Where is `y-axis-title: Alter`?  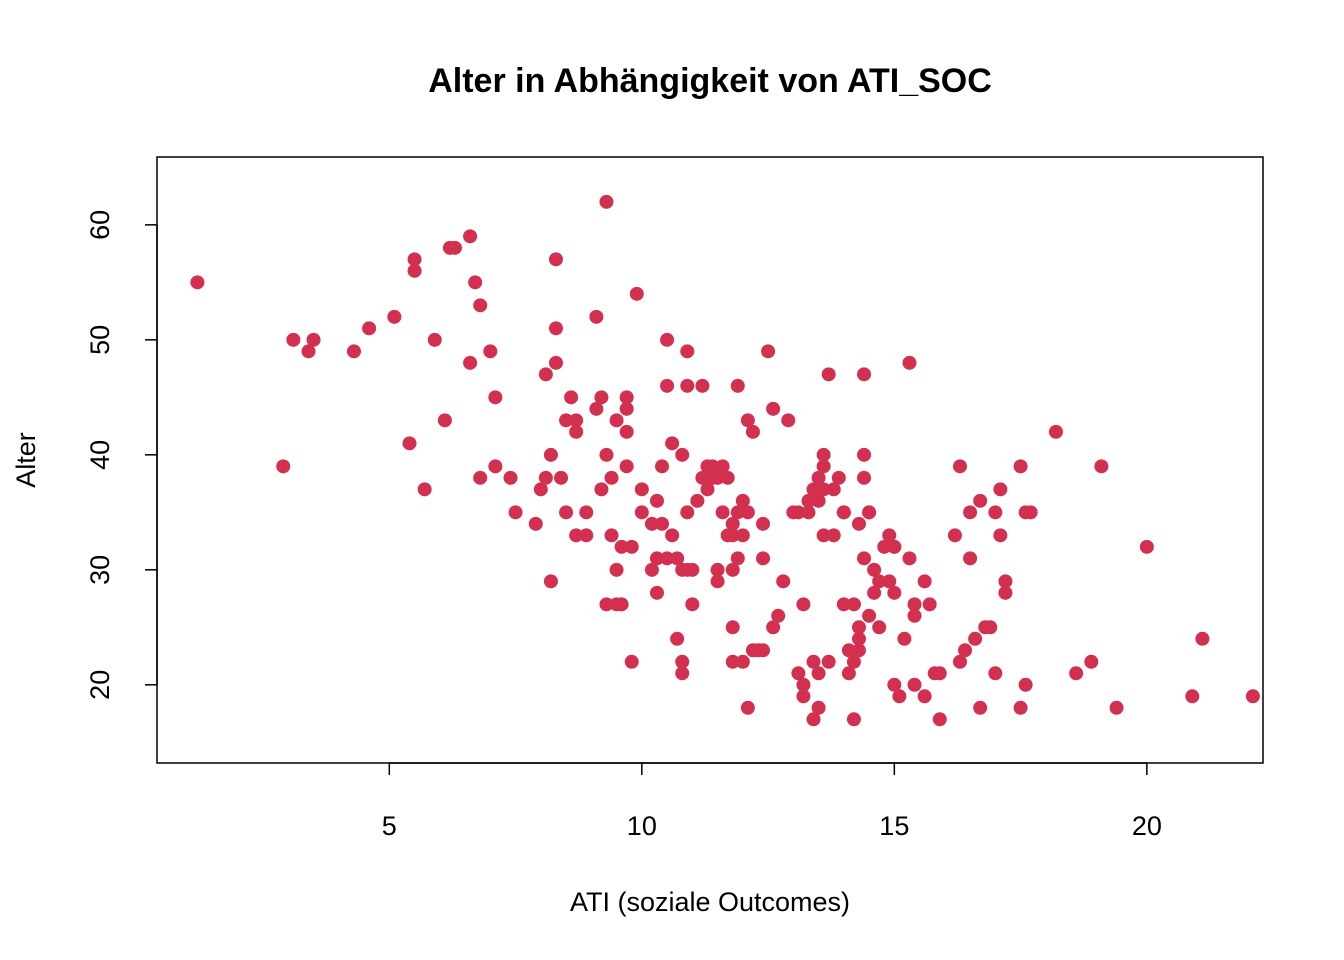
y-axis-title: Alter is located at coordinates (26, 460).